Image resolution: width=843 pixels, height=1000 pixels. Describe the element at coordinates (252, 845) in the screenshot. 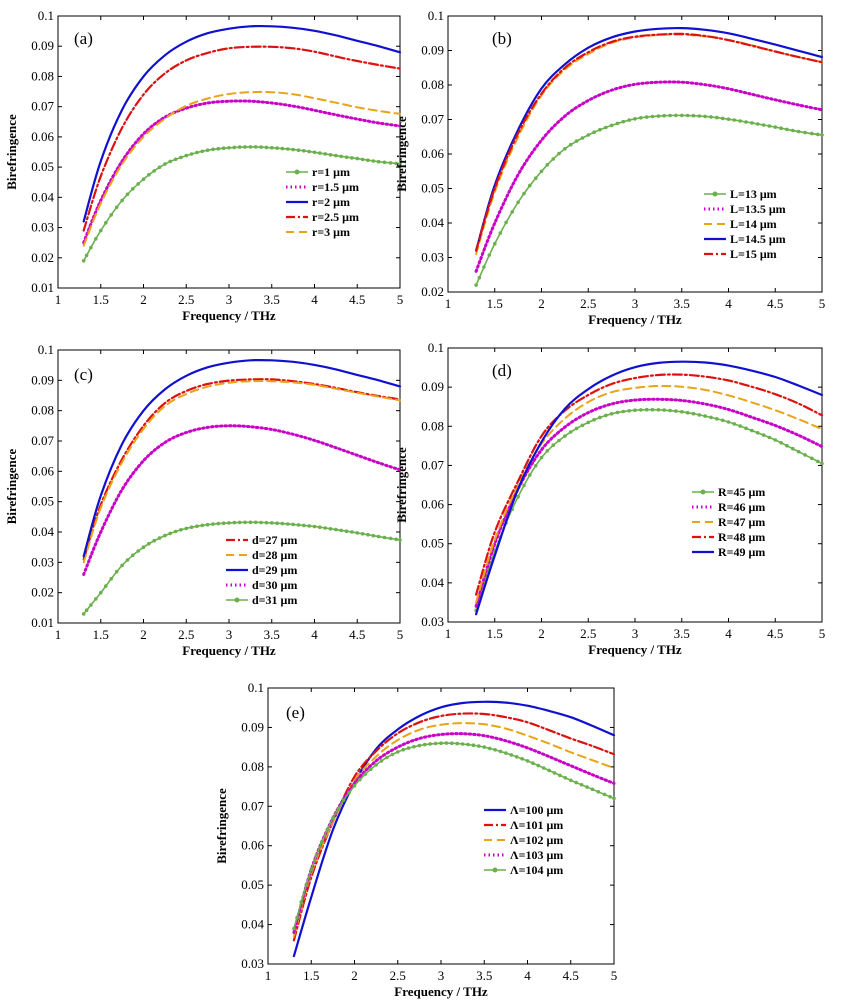

I see `y-tick-label: 0.06` at that location.